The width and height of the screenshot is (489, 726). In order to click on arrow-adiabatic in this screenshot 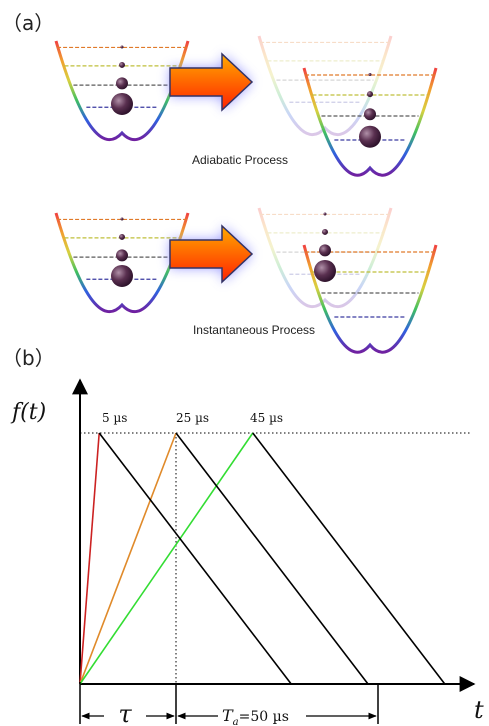, I will do `click(211, 82)`.